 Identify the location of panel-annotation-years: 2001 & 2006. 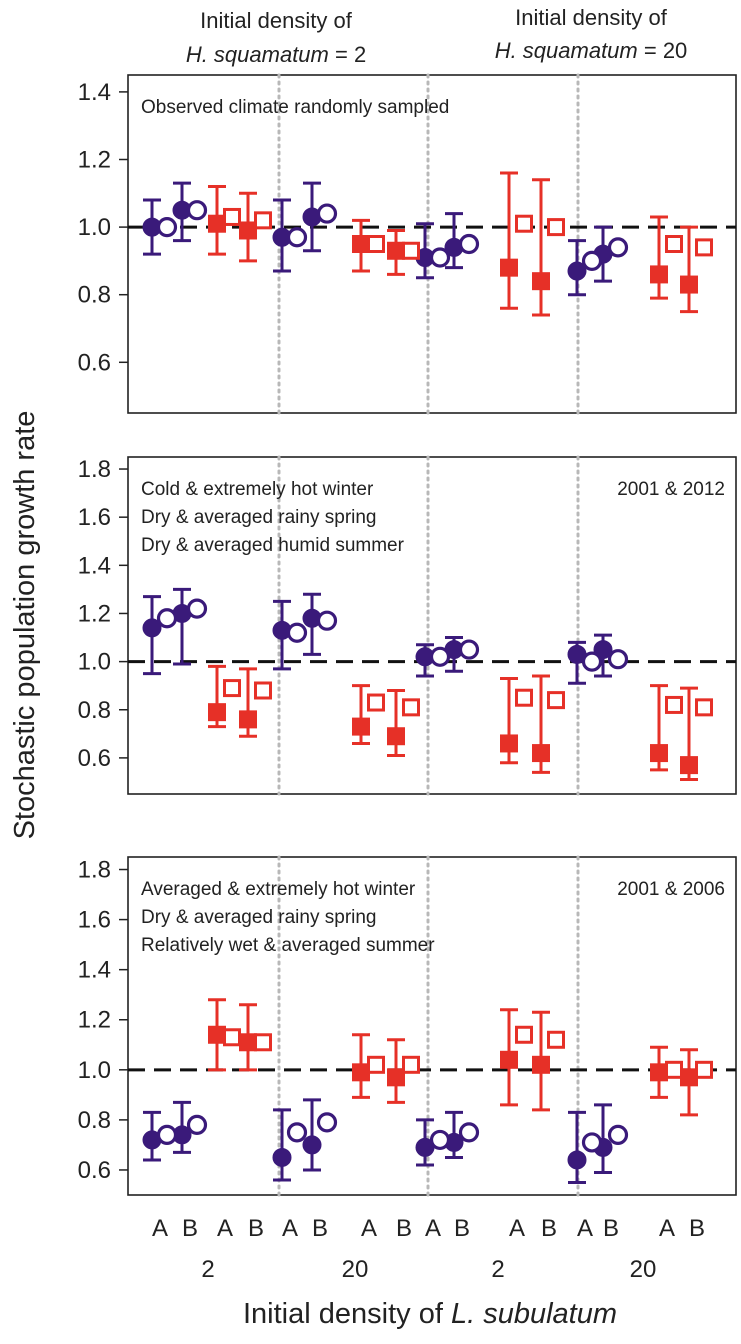
(671, 889).